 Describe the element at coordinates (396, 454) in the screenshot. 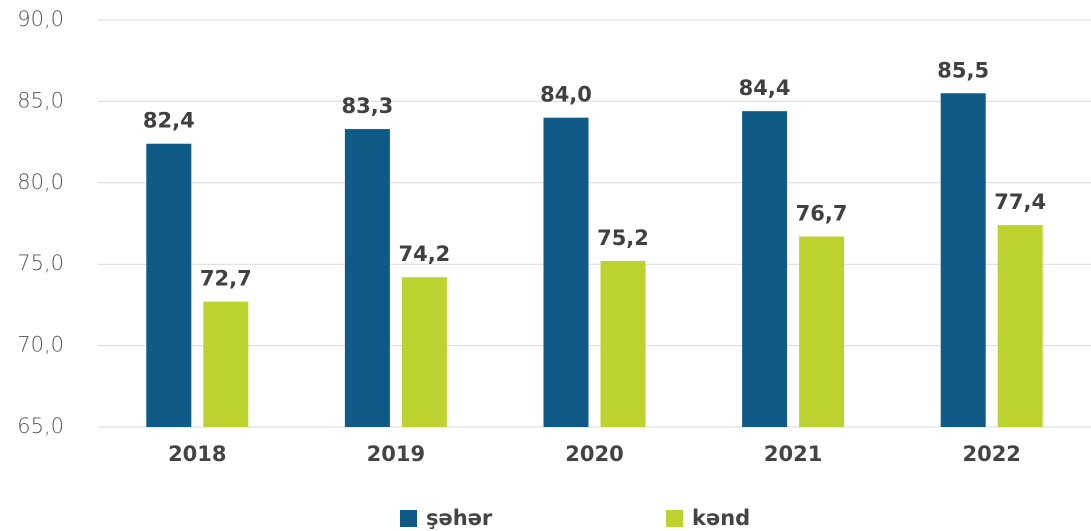

I see `x-tick-label: 2019` at that location.